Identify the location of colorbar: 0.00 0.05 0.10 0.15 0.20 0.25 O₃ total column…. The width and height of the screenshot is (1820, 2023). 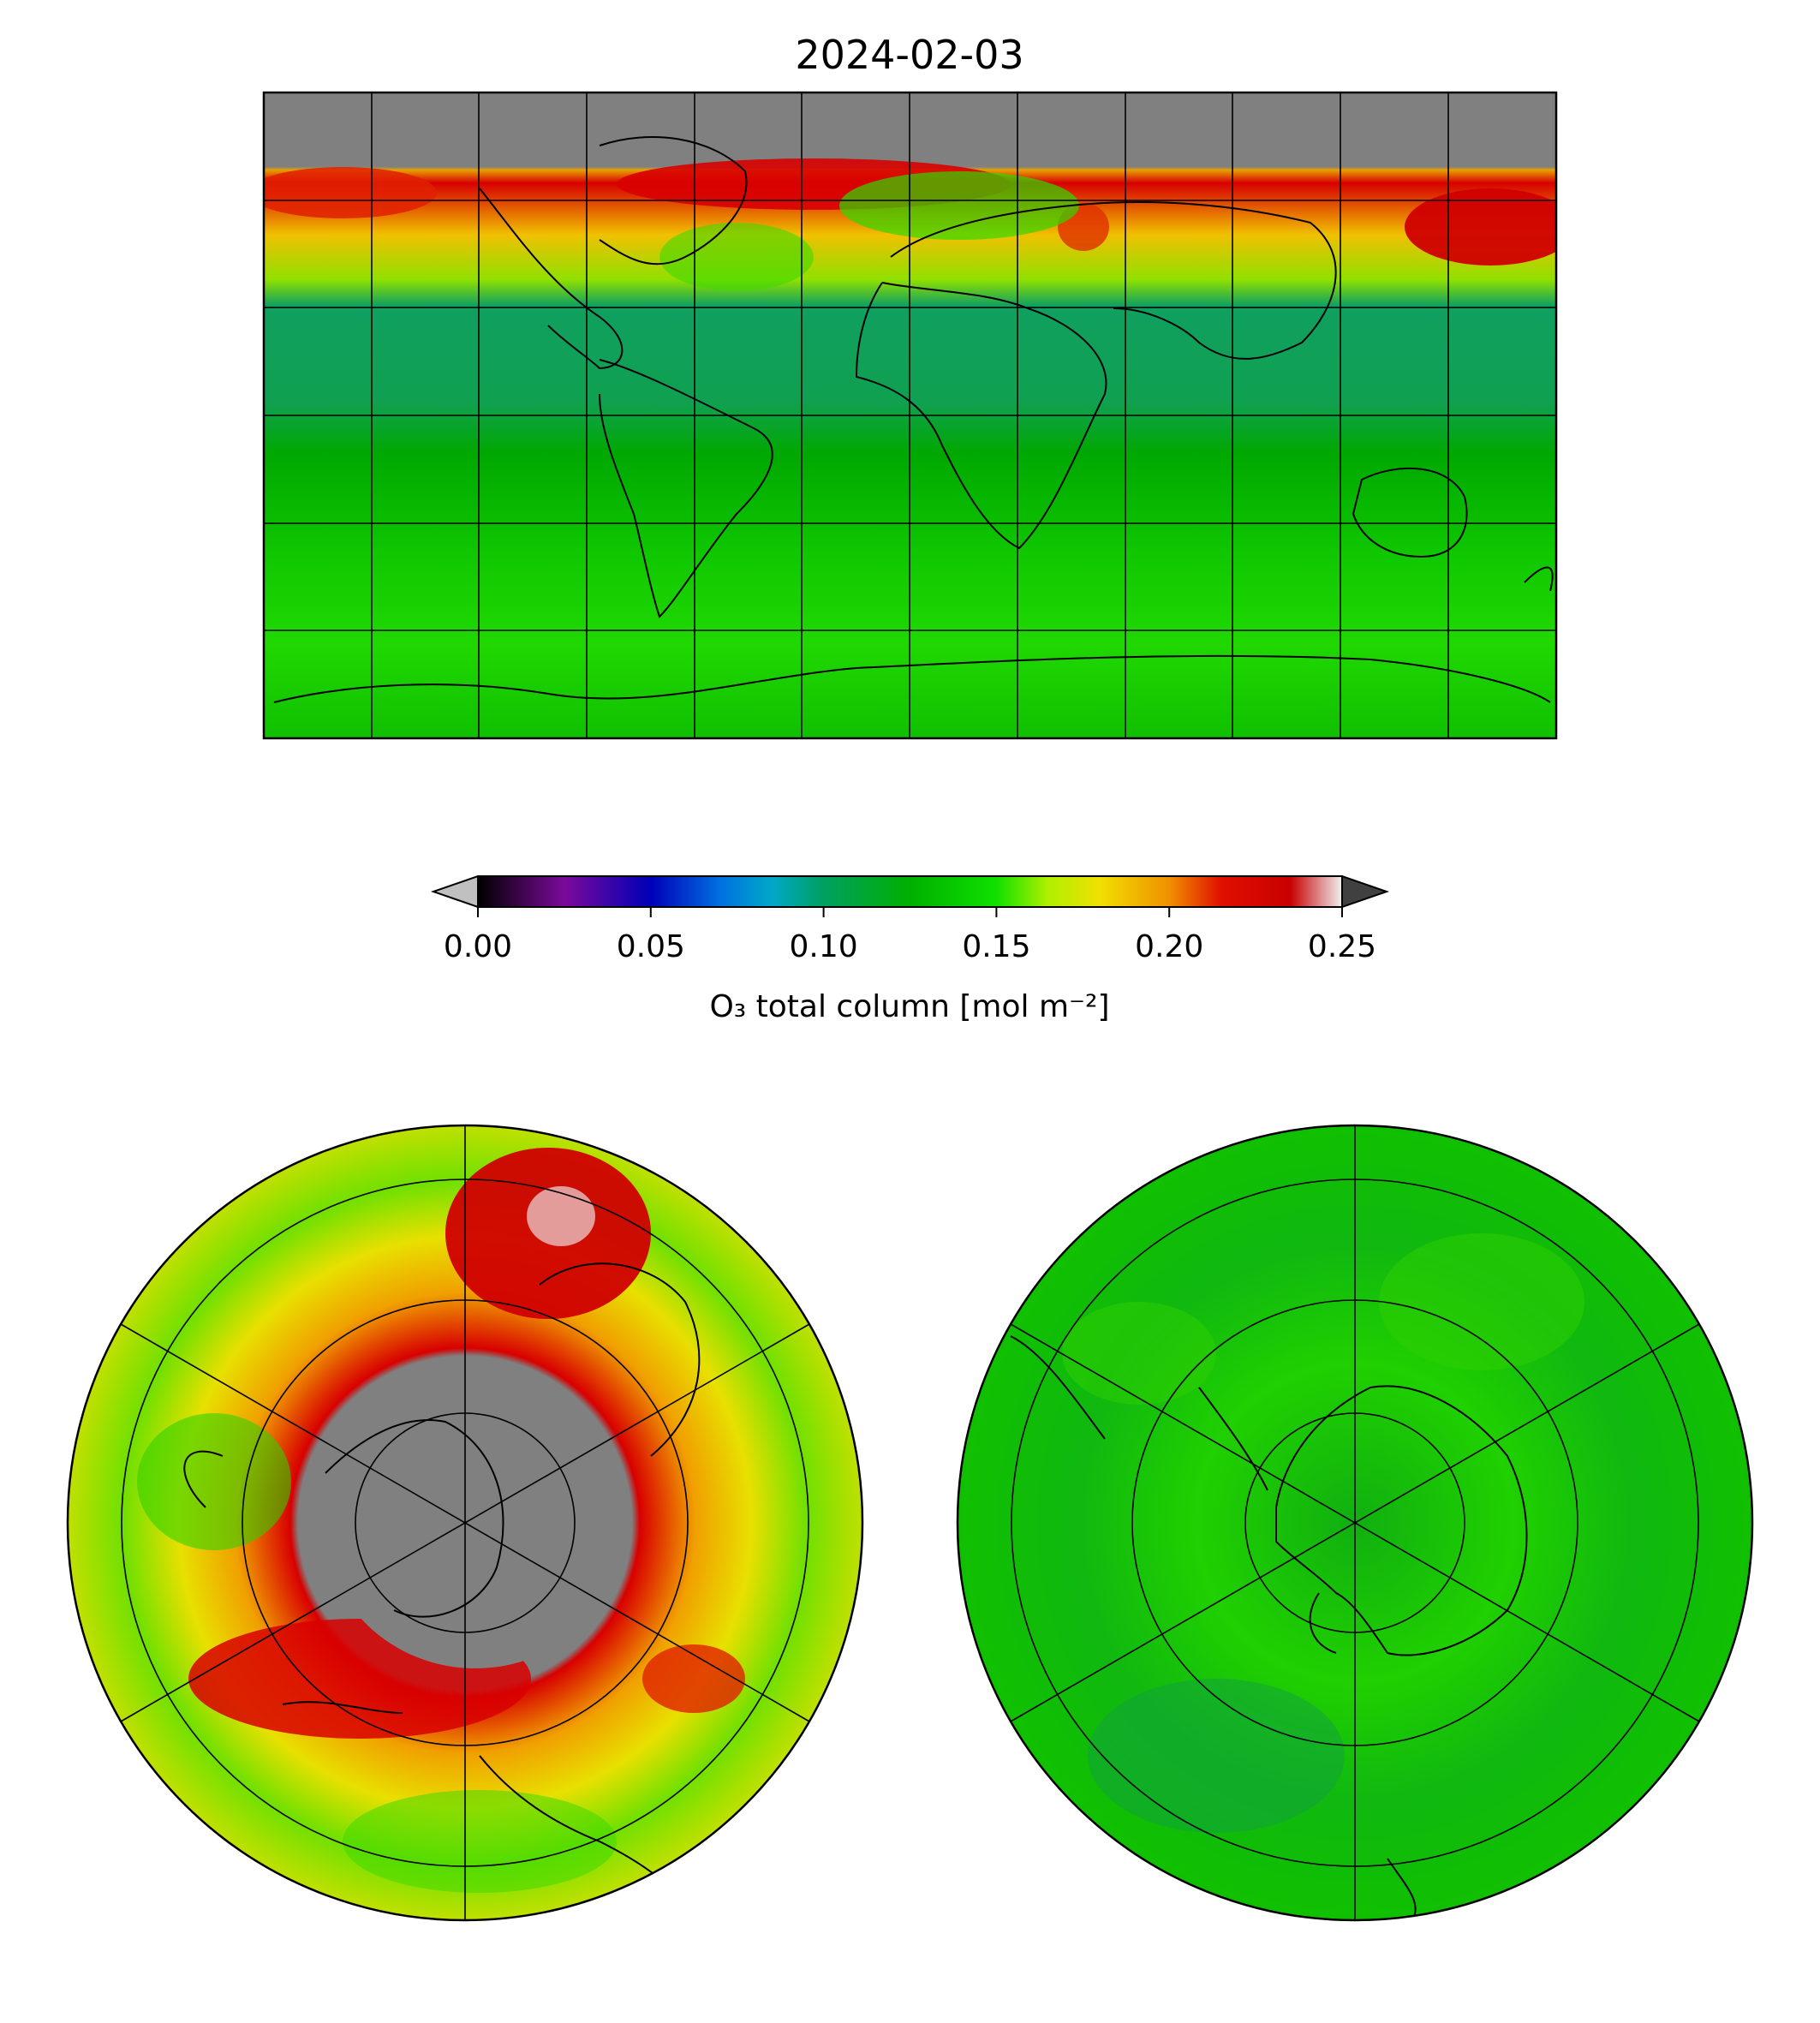
(910, 949).